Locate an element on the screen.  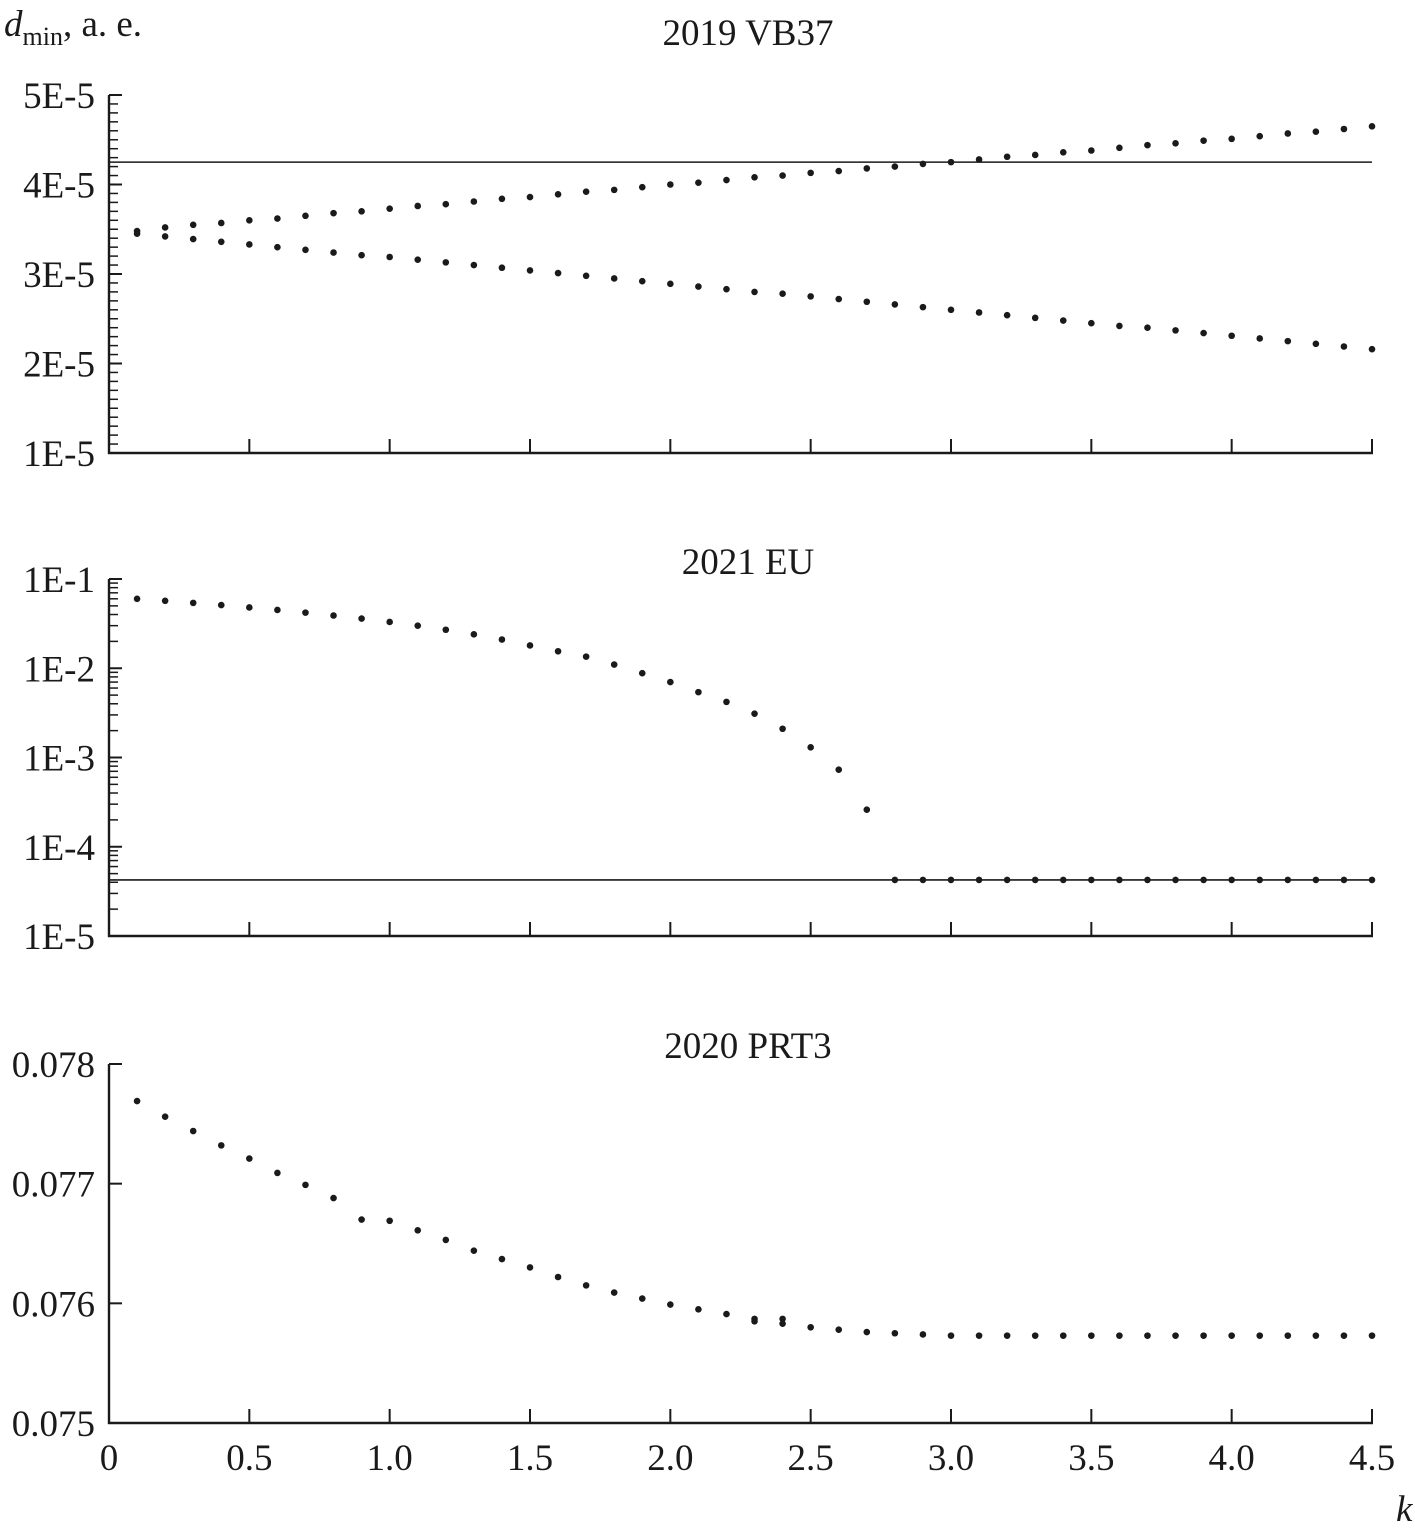
y-axis-label: dmin, а. е. is located at coordinates (73, 27).